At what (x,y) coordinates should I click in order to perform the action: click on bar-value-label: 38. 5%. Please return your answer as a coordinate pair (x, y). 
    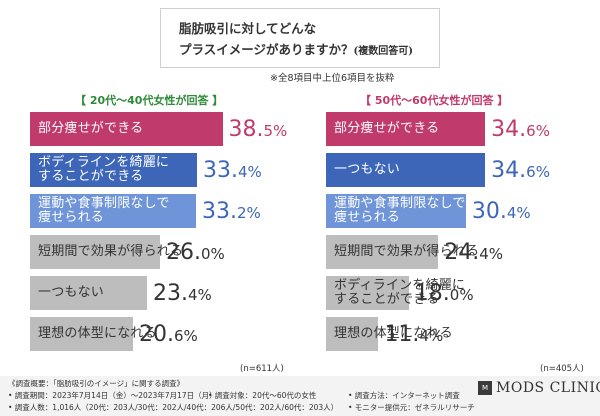
    Looking at the image, I should click on (258, 129).